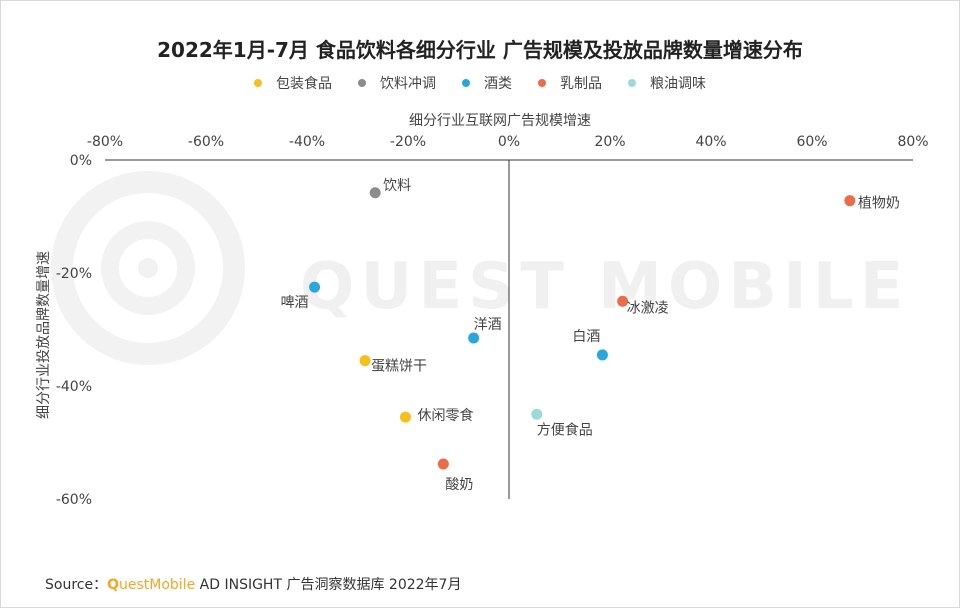  I want to click on data-label: 方便食品, so click(565, 429).